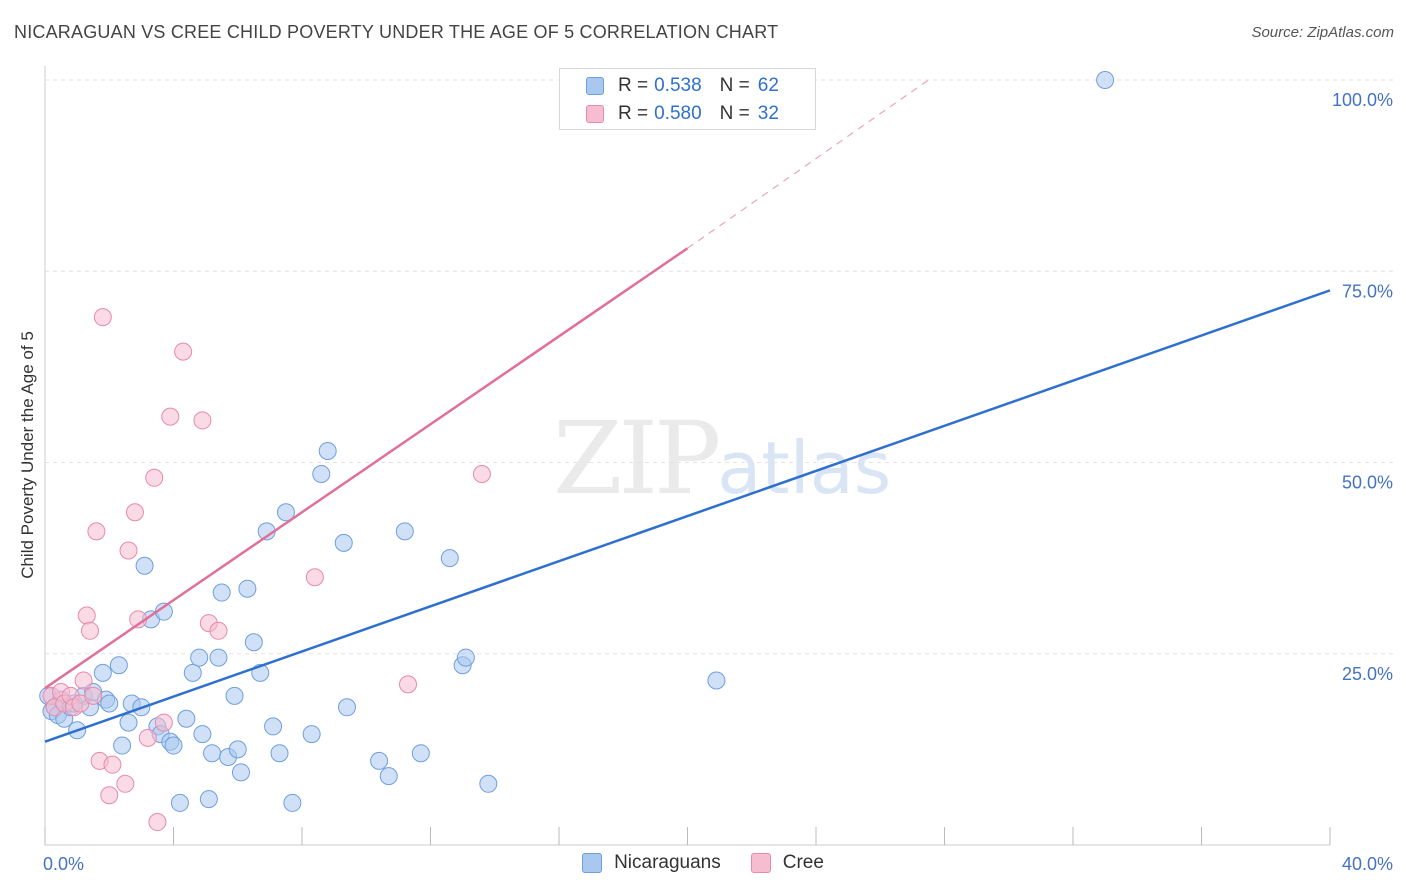 The width and height of the screenshot is (1406, 892). Describe the element at coordinates (768, 113) in the screenshot. I see `legend-n-value: 32` at that location.